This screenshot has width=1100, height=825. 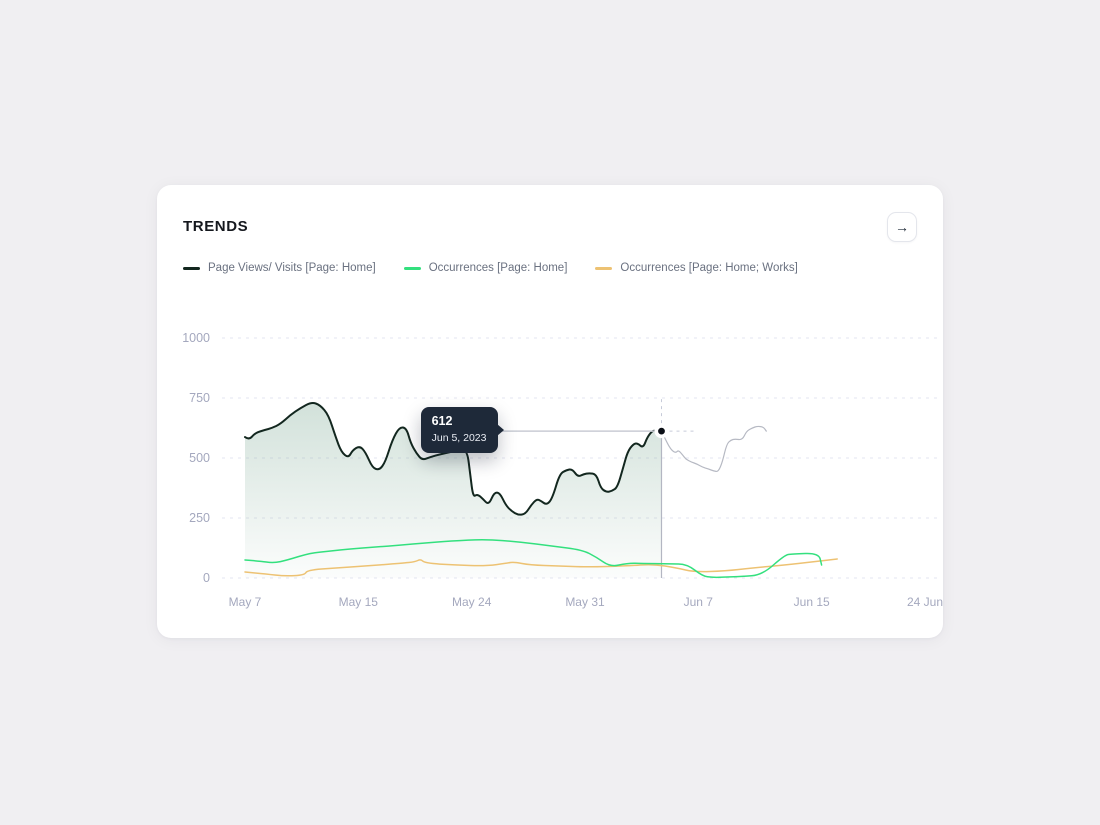 I want to click on expand-button: →, so click(x=902, y=226).